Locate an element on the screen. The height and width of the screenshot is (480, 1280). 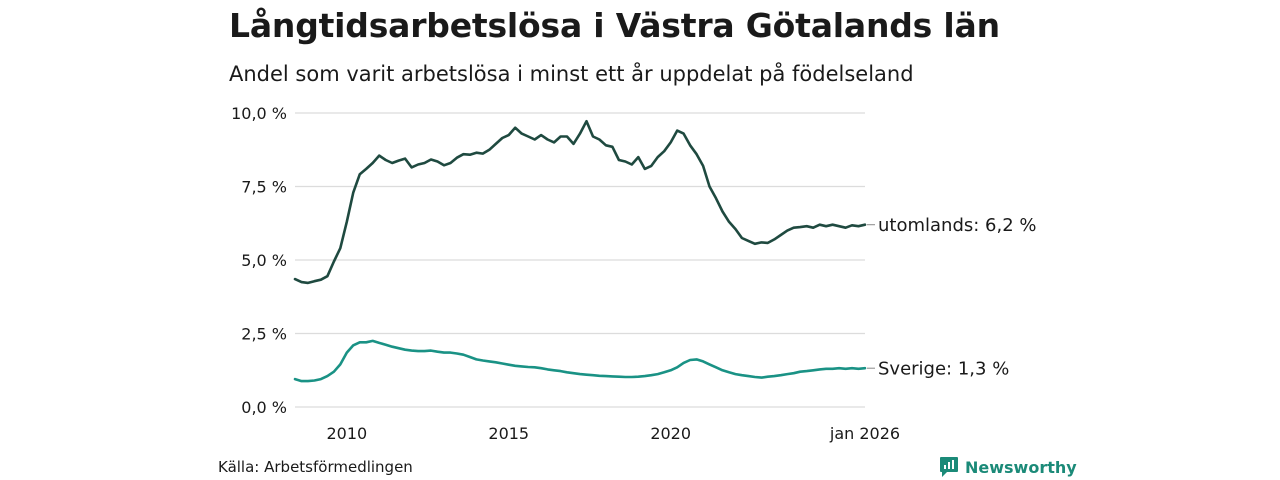
y-tick-label: 7,5 % is located at coordinates (264, 187).